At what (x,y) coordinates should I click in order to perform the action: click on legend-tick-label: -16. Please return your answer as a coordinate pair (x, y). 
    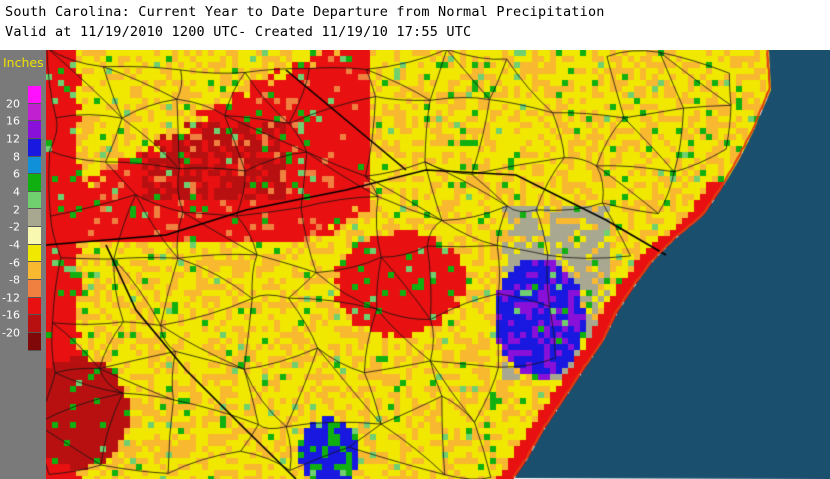
    Looking at the image, I should click on (11, 315).